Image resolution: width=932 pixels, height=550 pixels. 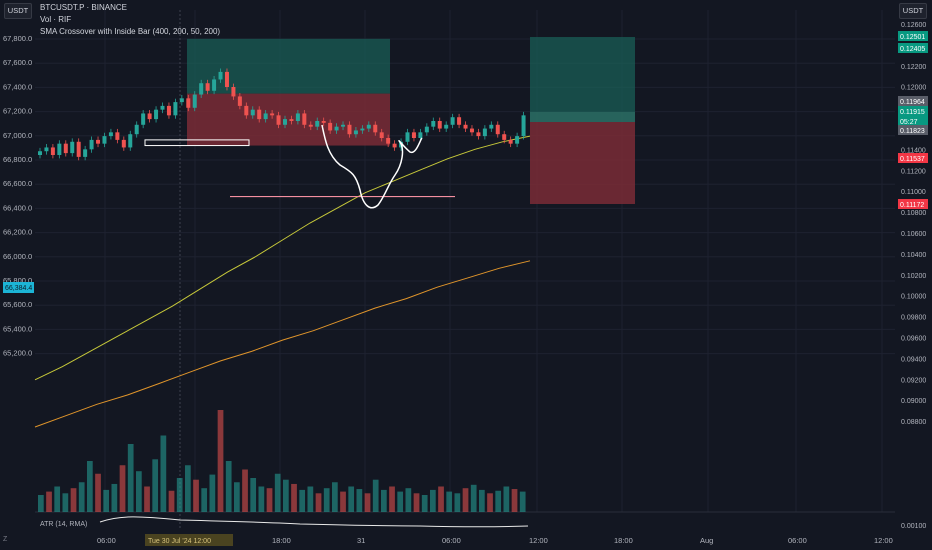 I want to click on right-axis-tick: 0.09400, so click(x=913, y=359).